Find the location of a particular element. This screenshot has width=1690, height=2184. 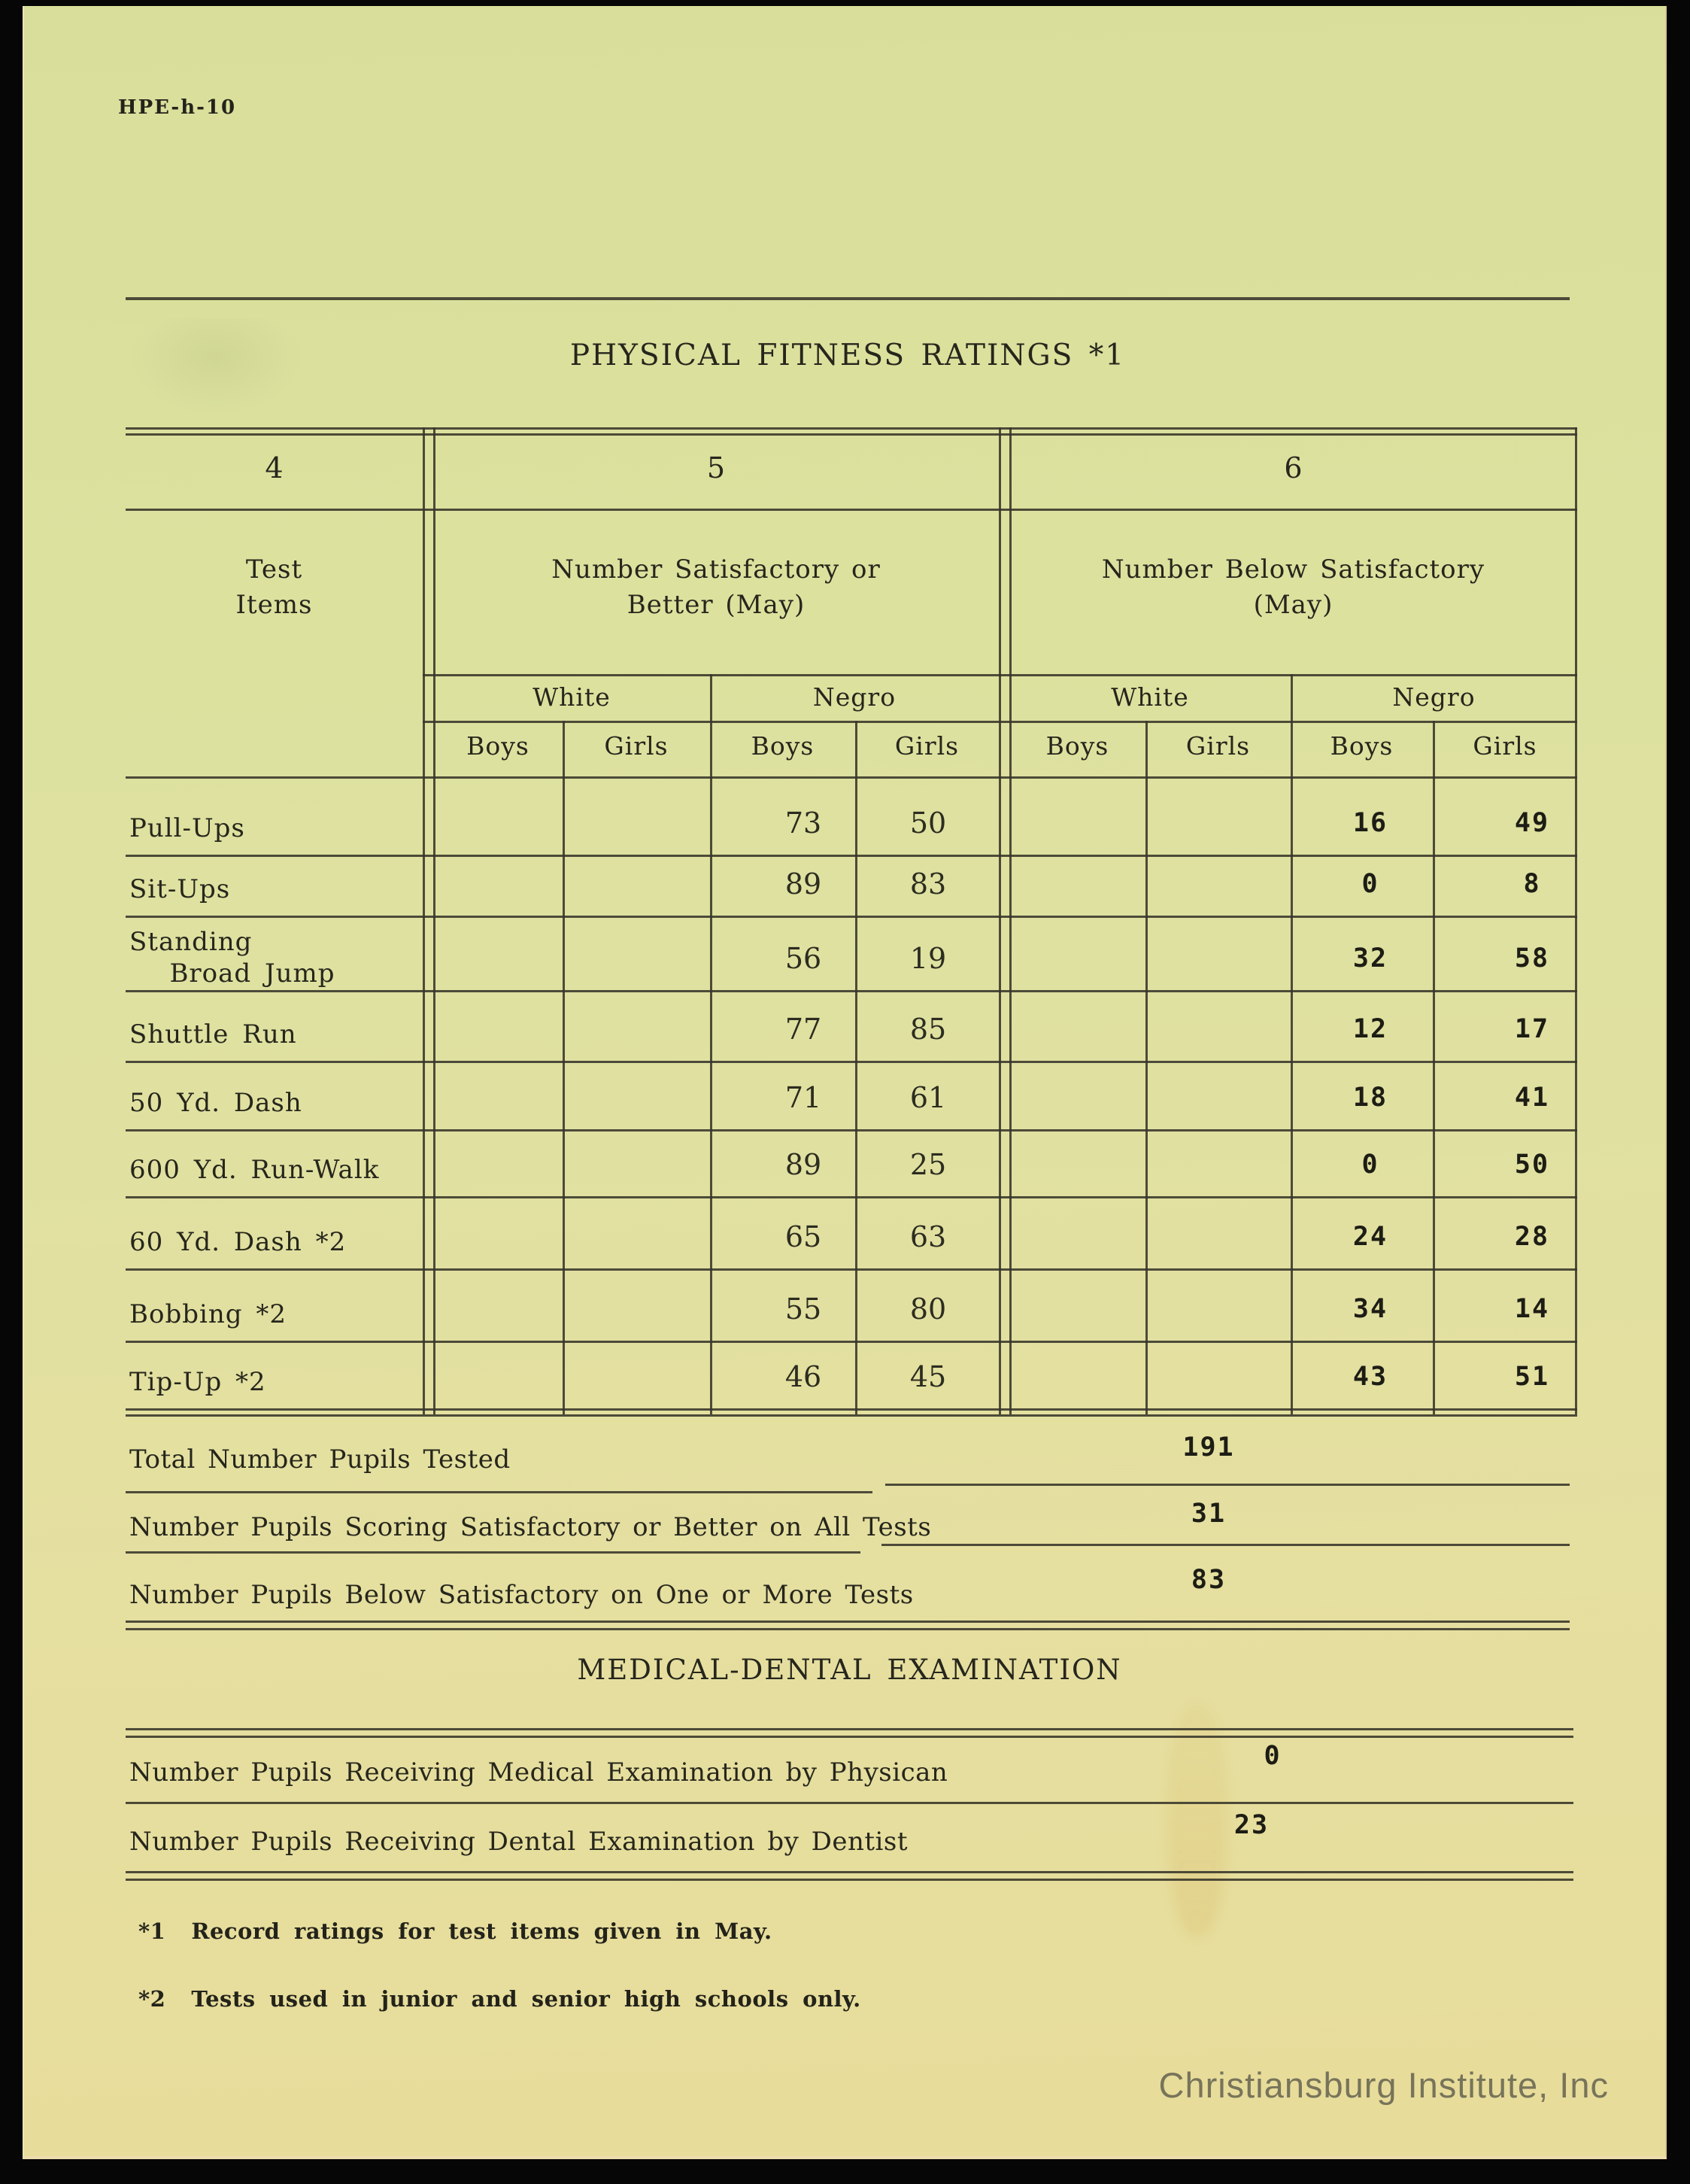

sat-white-girls-header: Girls is located at coordinates (636, 746).